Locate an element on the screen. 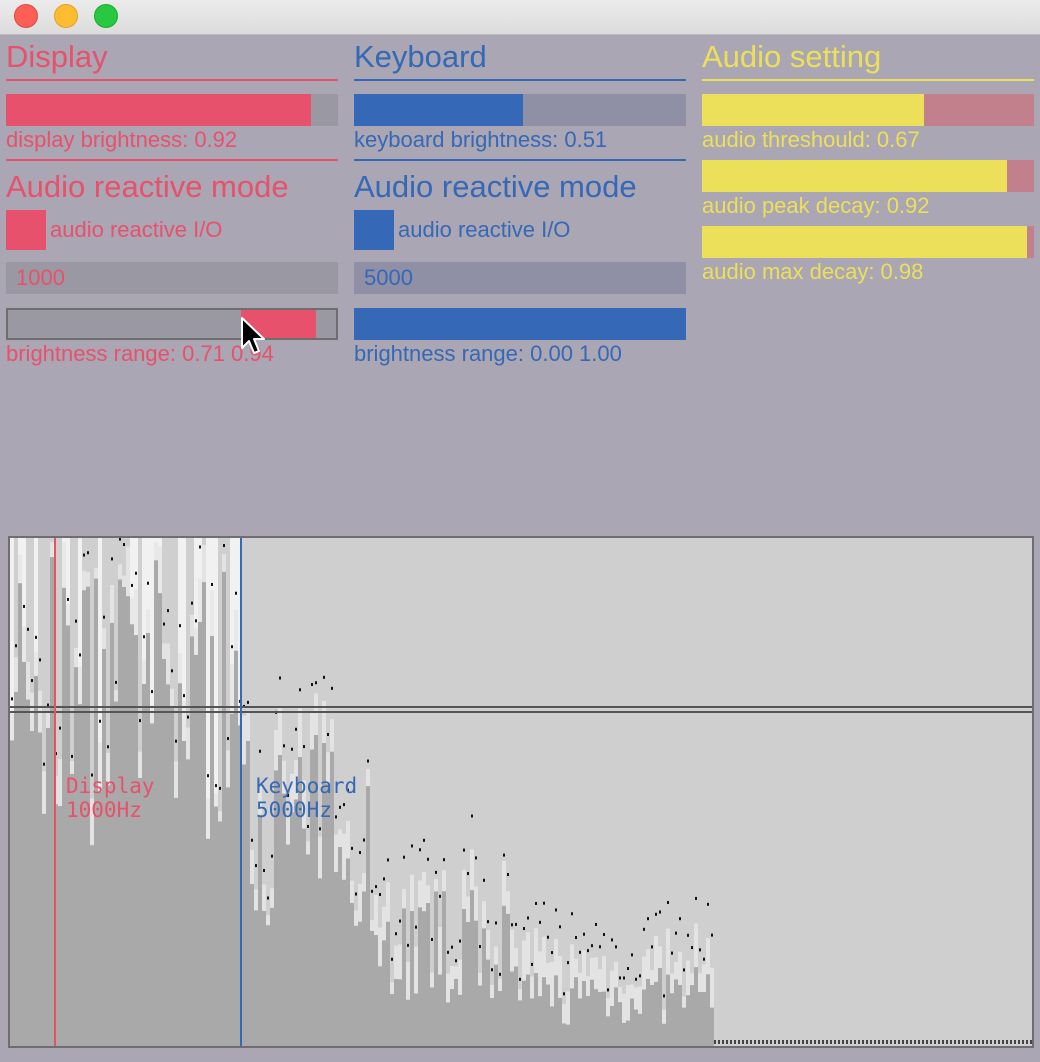 Image resolution: width=1040 pixels, height=1062 pixels. display-range-label: brightness range: 0.71 0.94 is located at coordinates (140, 353).